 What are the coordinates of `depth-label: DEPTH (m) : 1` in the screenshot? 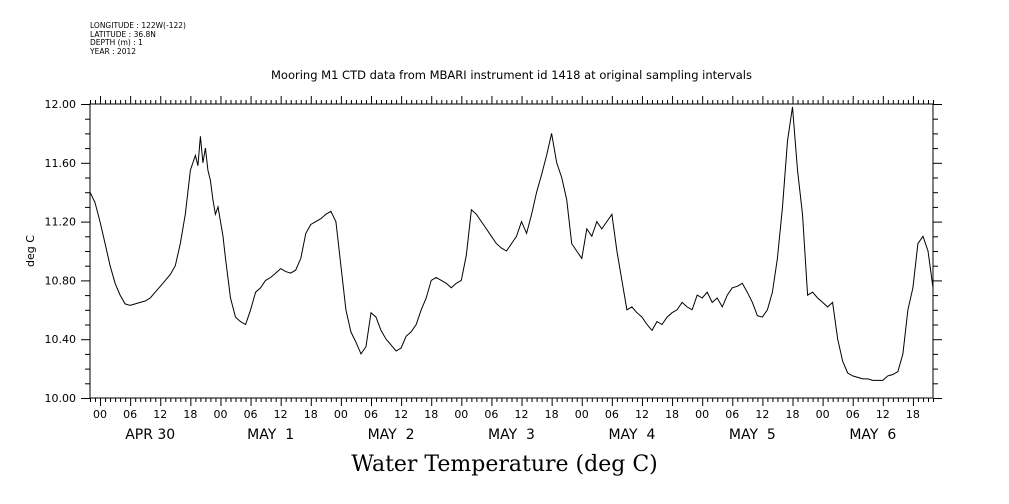 It's located at (116, 43).